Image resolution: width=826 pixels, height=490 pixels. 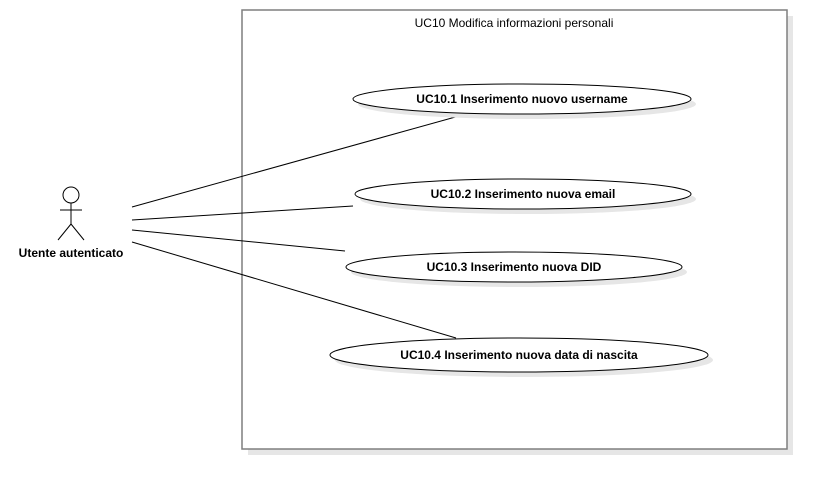 What do you see at coordinates (71, 253) in the screenshot?
I see `actor-name: Utente autenticato` at bounding box center [71, 253].